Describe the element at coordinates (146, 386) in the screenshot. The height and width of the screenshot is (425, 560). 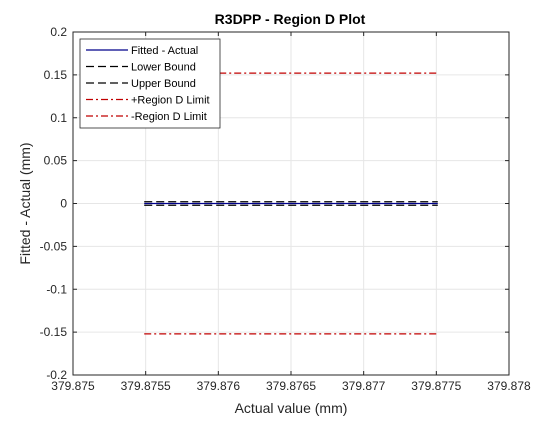
I see `x-tick-label: 379.8755` at that location.